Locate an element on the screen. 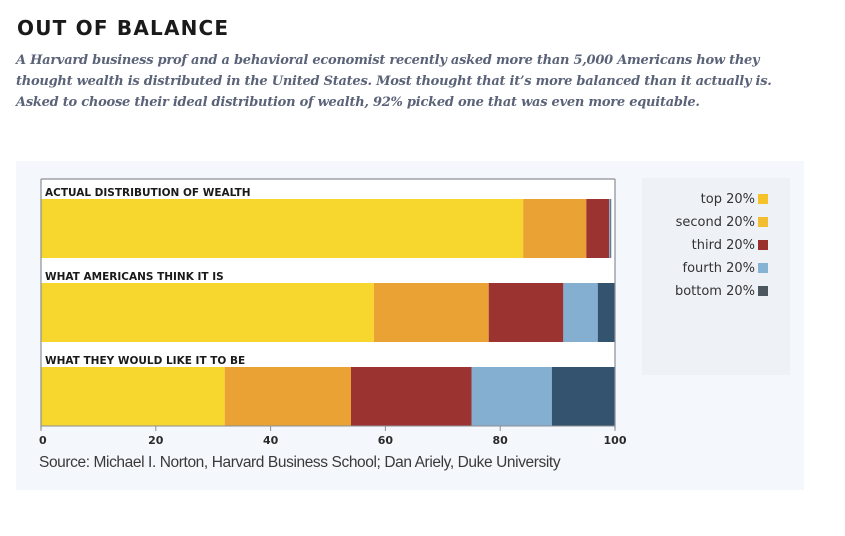 This screenshot has height=536, width=845. legend-item: second 20% is located at coordinates (722, 222).